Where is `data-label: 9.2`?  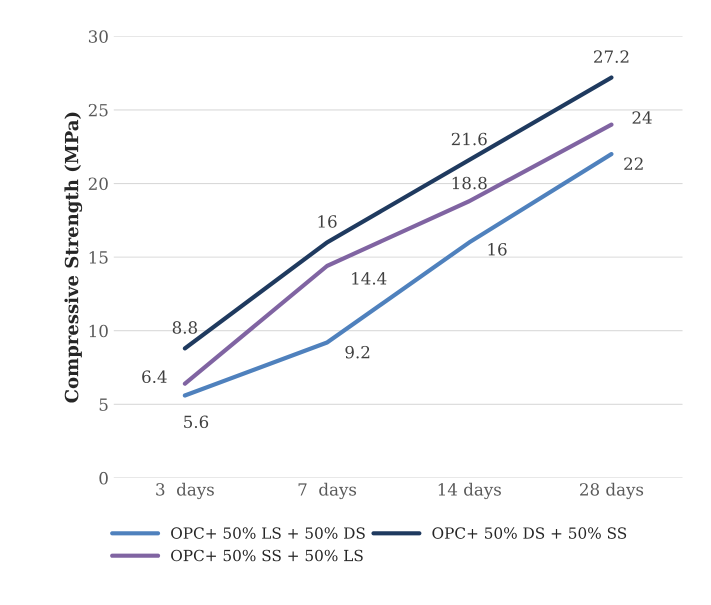
data-label: 9.2 is located at coordinates (357, 352).